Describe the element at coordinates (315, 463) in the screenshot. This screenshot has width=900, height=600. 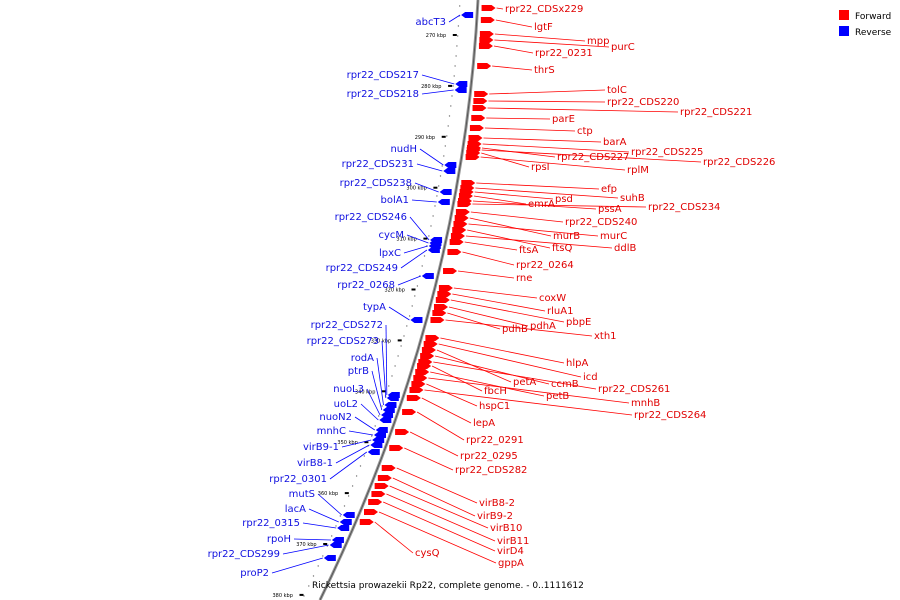
I see `reverse-gene-label: virB8-1` at that location.